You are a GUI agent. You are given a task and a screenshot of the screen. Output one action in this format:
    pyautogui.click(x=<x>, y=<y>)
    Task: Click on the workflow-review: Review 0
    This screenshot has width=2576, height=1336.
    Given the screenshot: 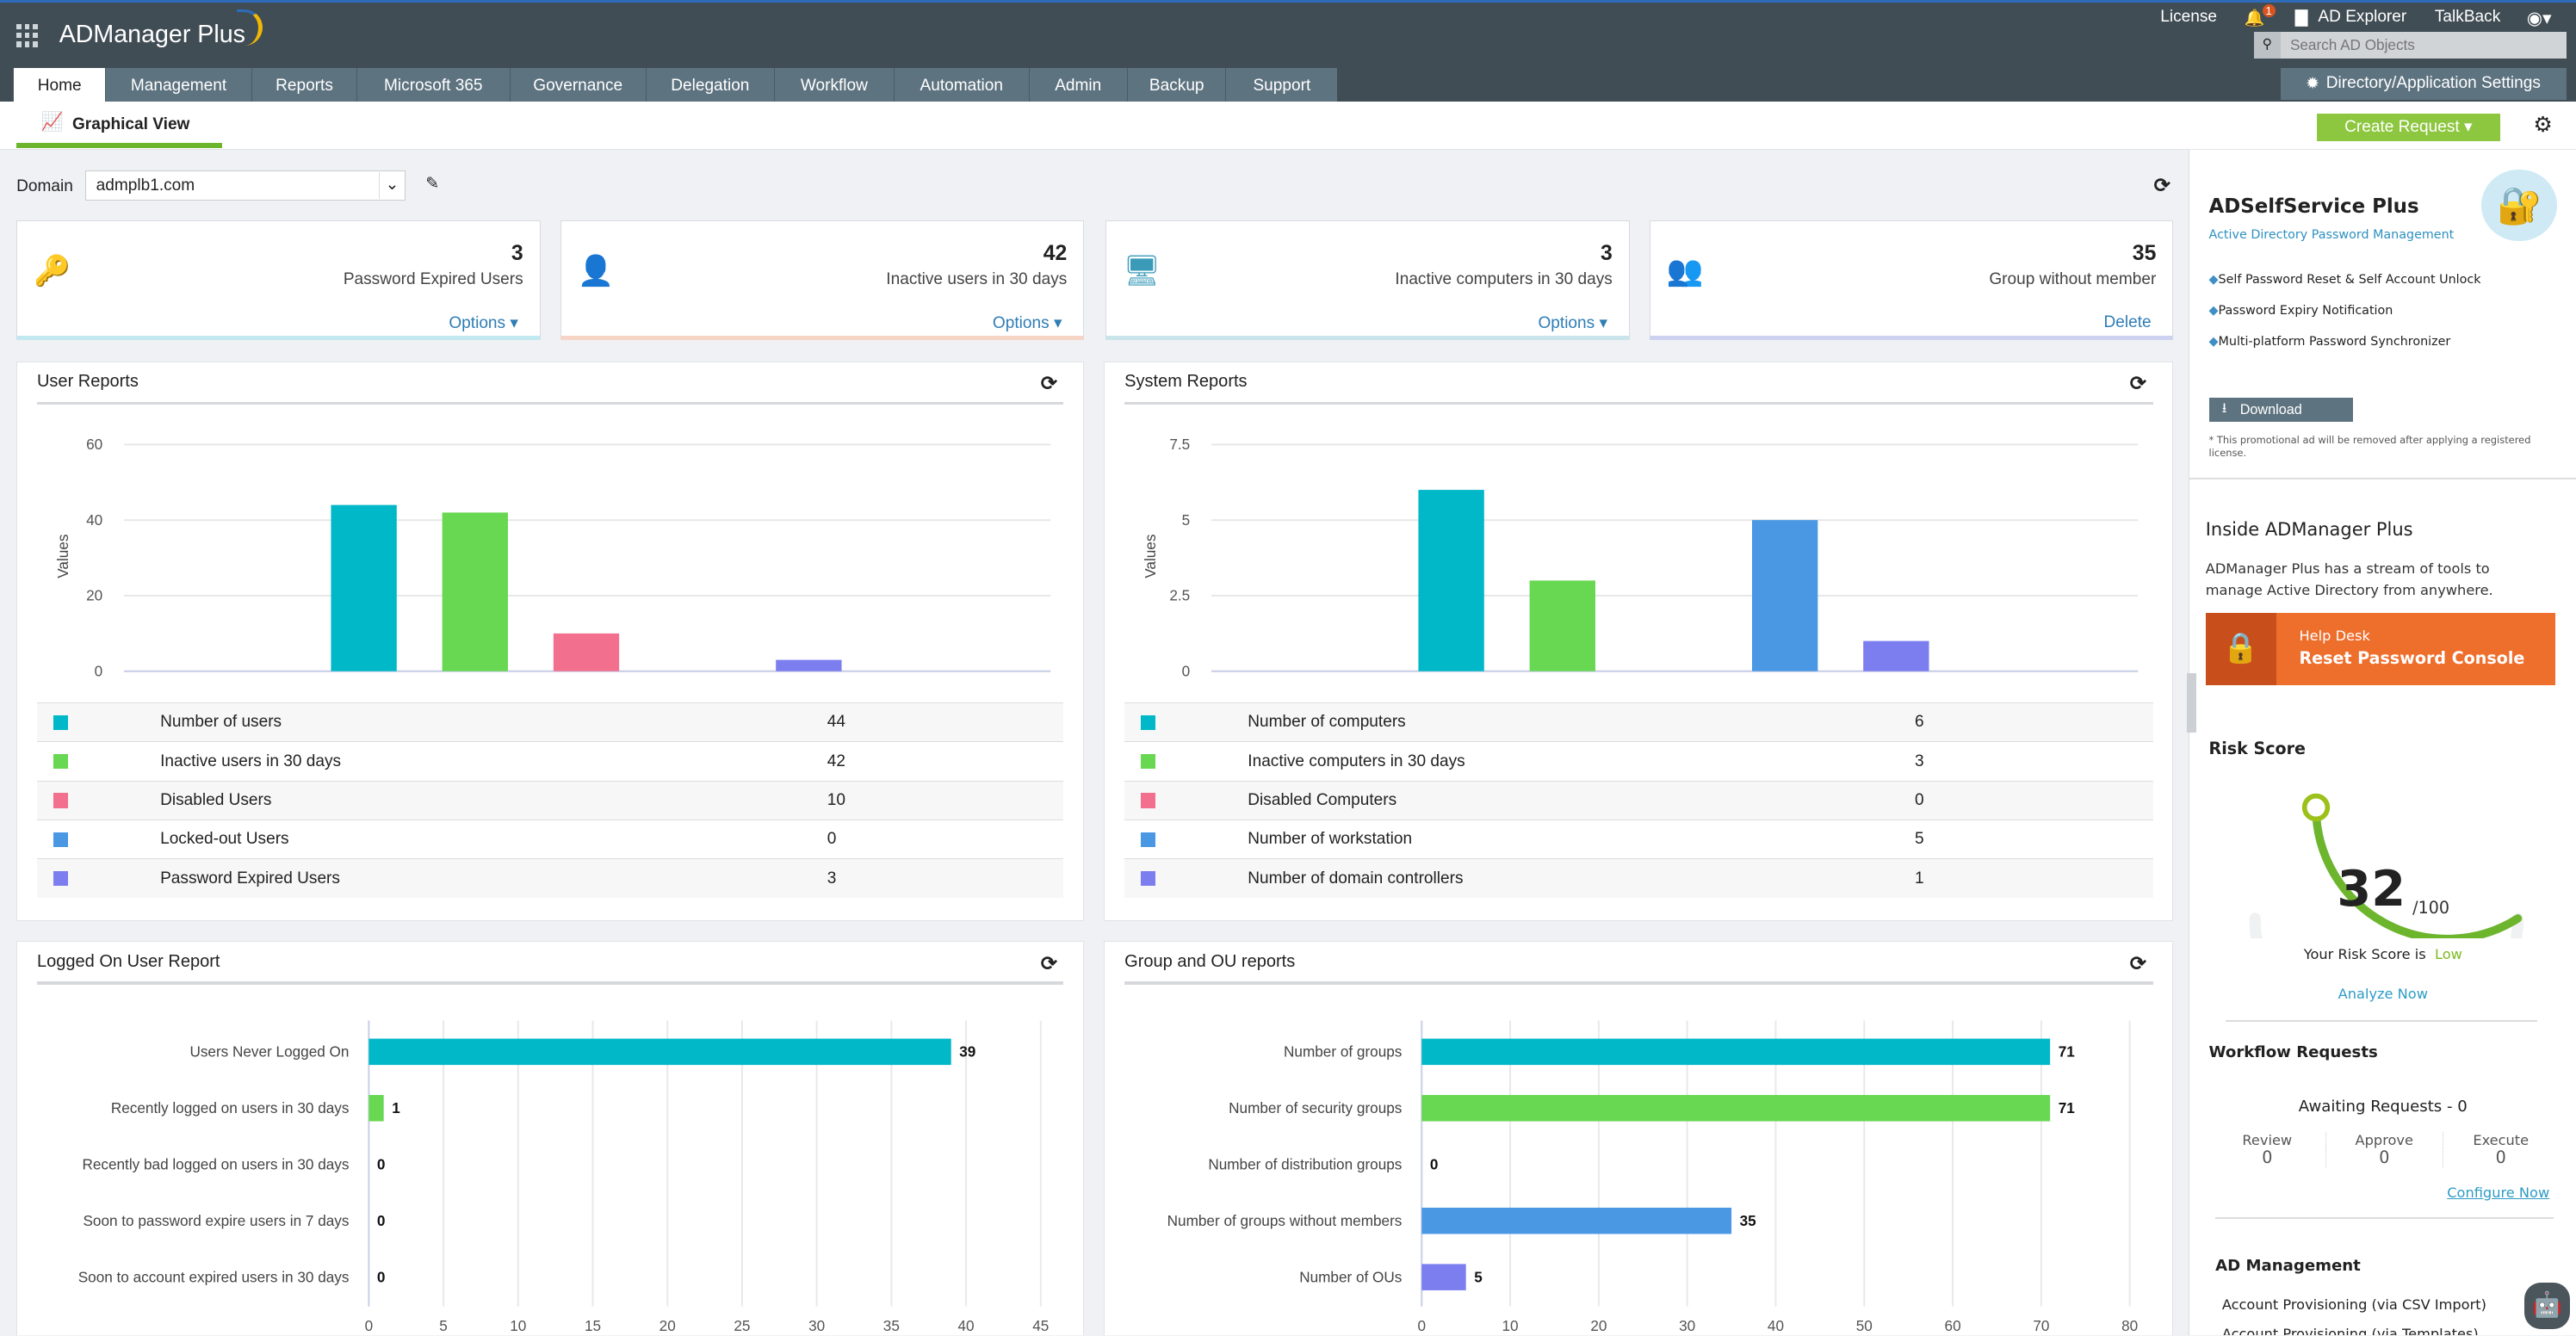 What is the action you would take?
    pyautogui.click(x=2267, y=1150)
    